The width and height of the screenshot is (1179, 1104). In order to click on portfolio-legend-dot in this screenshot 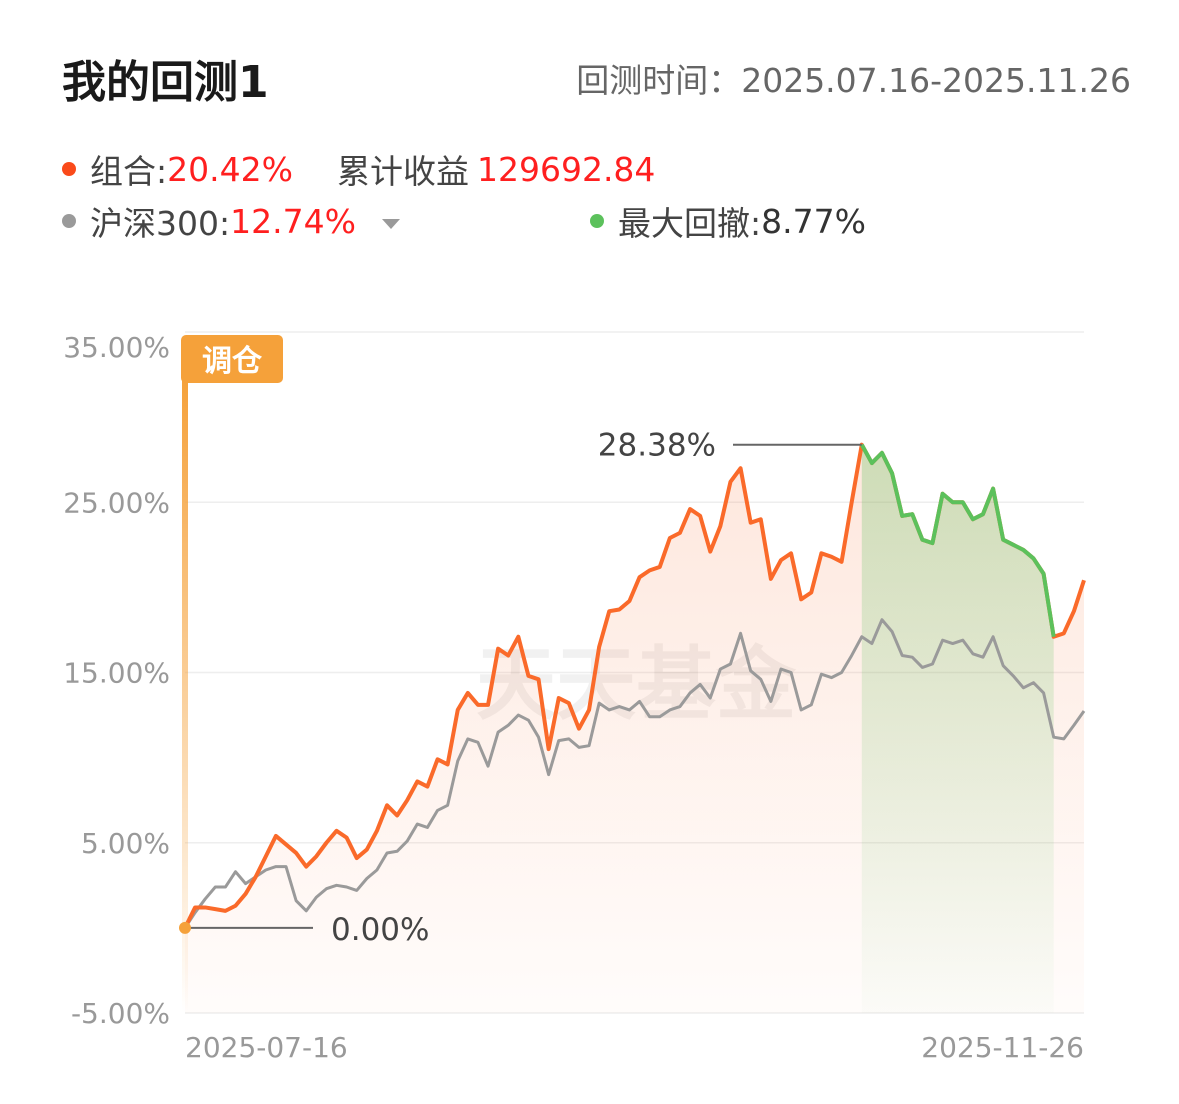, I will do `click(69, 169)`.